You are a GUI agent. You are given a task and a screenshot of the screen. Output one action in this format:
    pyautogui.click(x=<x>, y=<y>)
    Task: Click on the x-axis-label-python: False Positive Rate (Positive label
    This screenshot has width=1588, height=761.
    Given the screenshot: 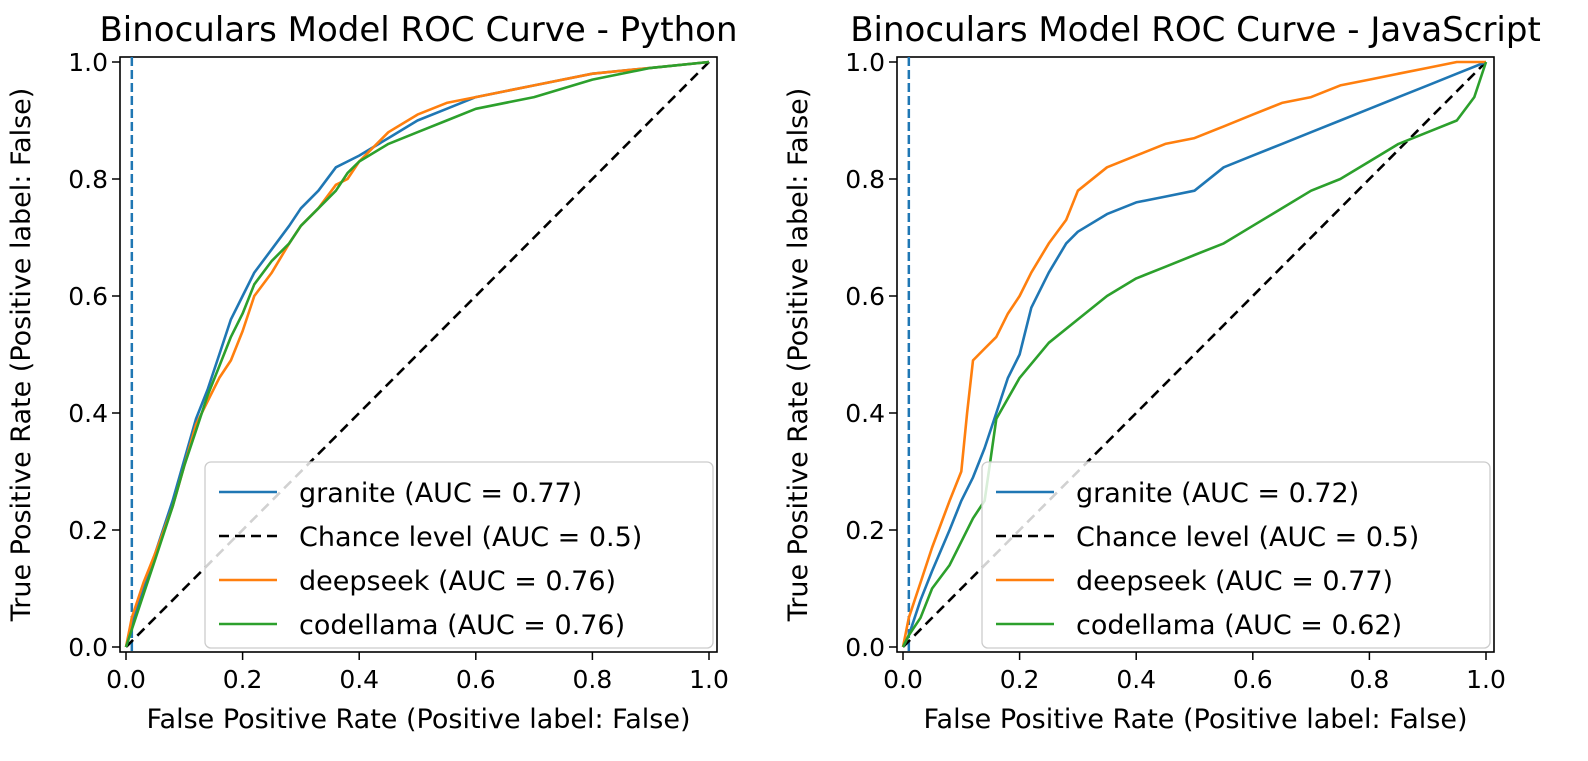 What is the action you would take?
    pyautogui.click(x=418, y=719)
    